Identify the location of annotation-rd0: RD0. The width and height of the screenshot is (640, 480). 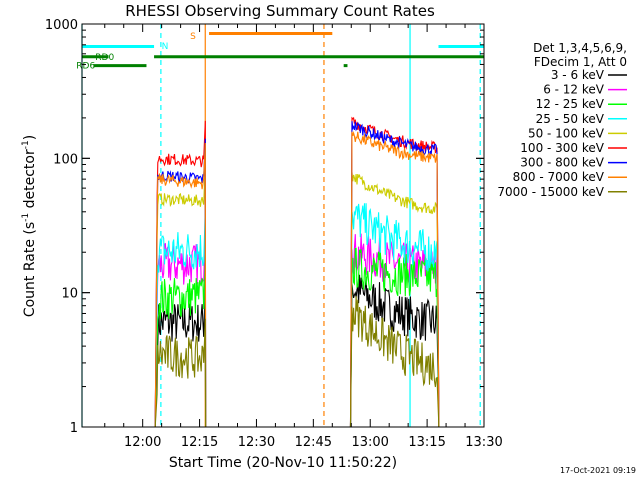
(104, 58).